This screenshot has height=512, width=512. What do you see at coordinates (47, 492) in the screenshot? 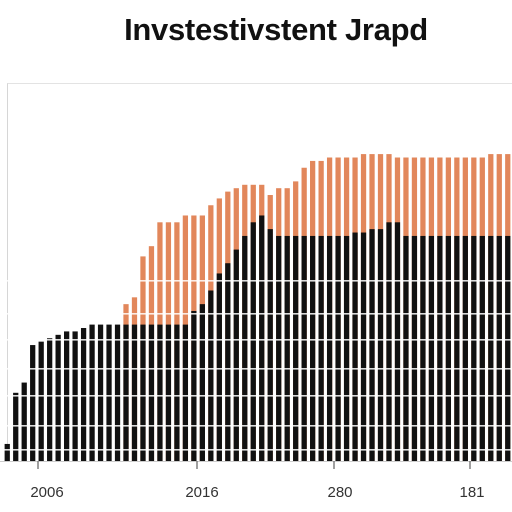
I see `x-tick-label: 2006` at bounding box center [47, 492].